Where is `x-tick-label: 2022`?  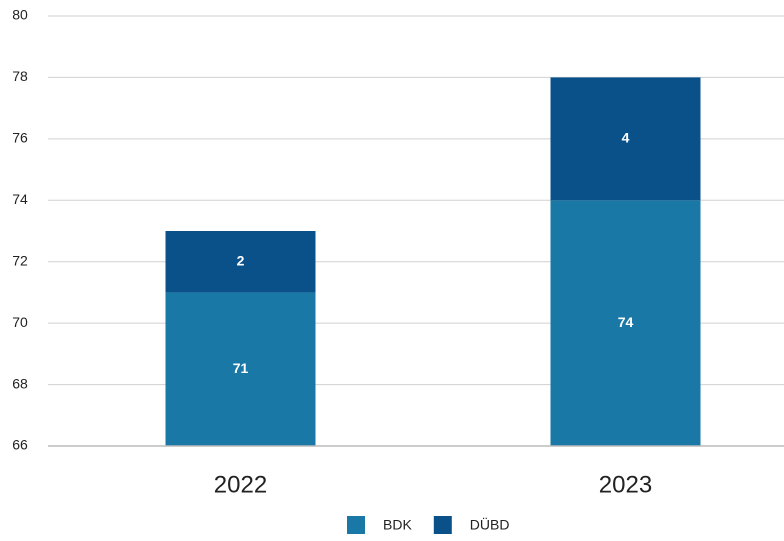 x-tick-label: 2022 is located at coordinates (240, 484).